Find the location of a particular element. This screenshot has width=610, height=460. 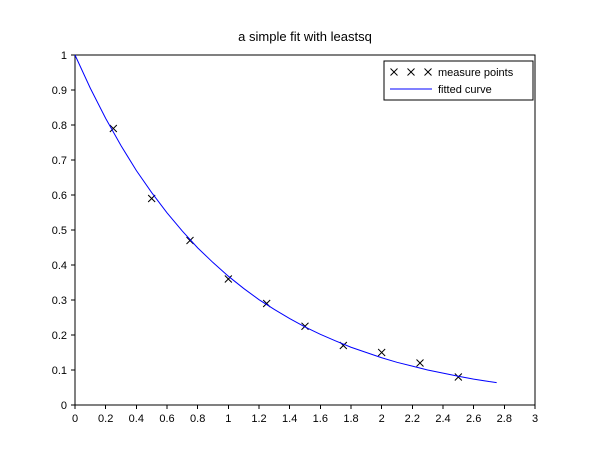

x-tick-label: 1 is located at coordinates (228, 419).